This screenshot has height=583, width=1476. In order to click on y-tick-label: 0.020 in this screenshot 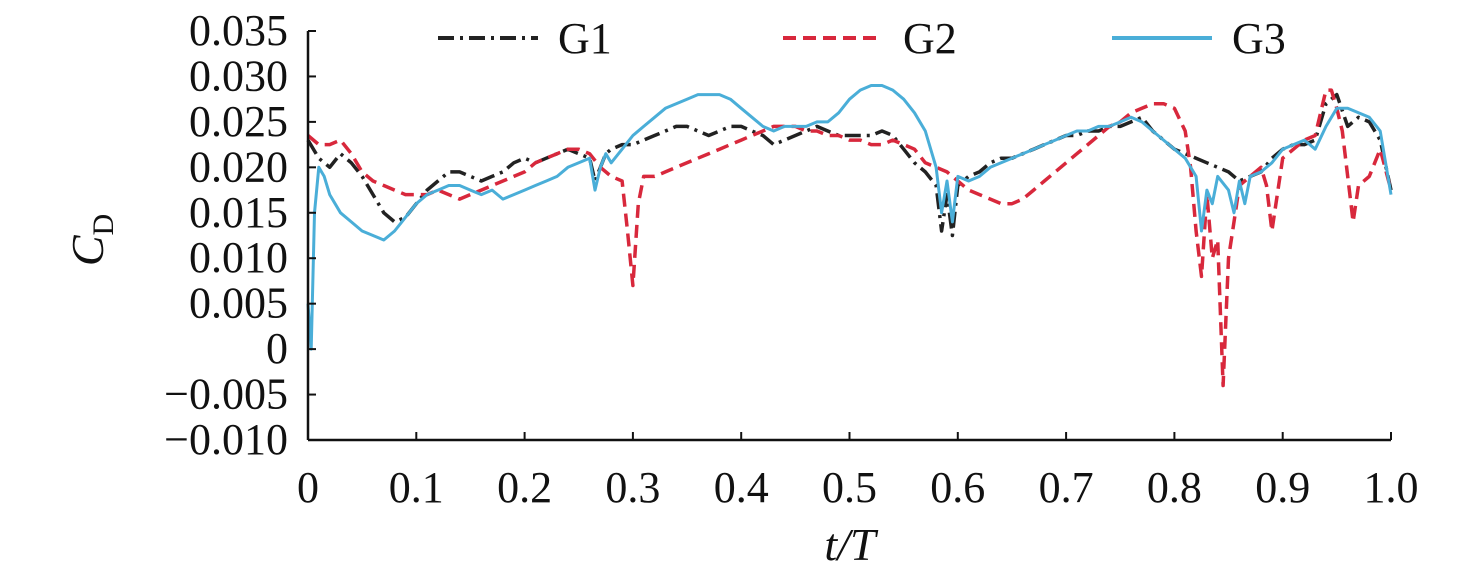, I will do `click(238, 166)`.